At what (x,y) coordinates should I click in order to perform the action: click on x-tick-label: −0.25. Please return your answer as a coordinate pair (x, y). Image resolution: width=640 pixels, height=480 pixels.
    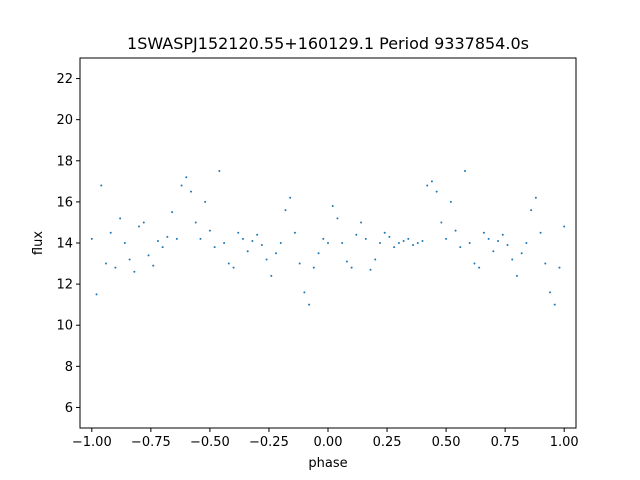
    Looking at the image, I should click on (269, 442).